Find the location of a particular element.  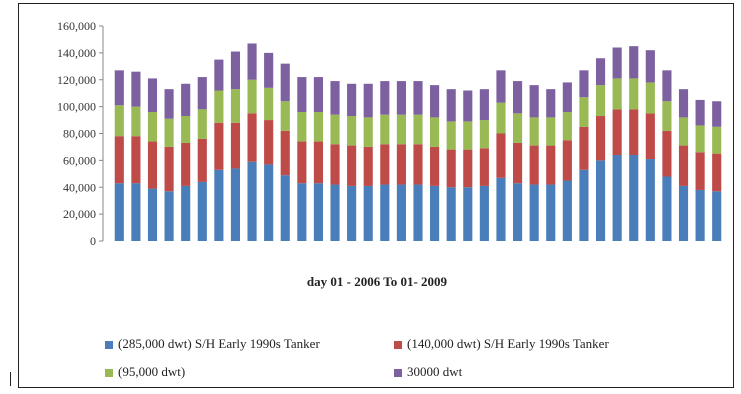

legend-item-285k: (285,000 dwt) S/H Early 1990s Tanker is located at coordinates (212, 344).